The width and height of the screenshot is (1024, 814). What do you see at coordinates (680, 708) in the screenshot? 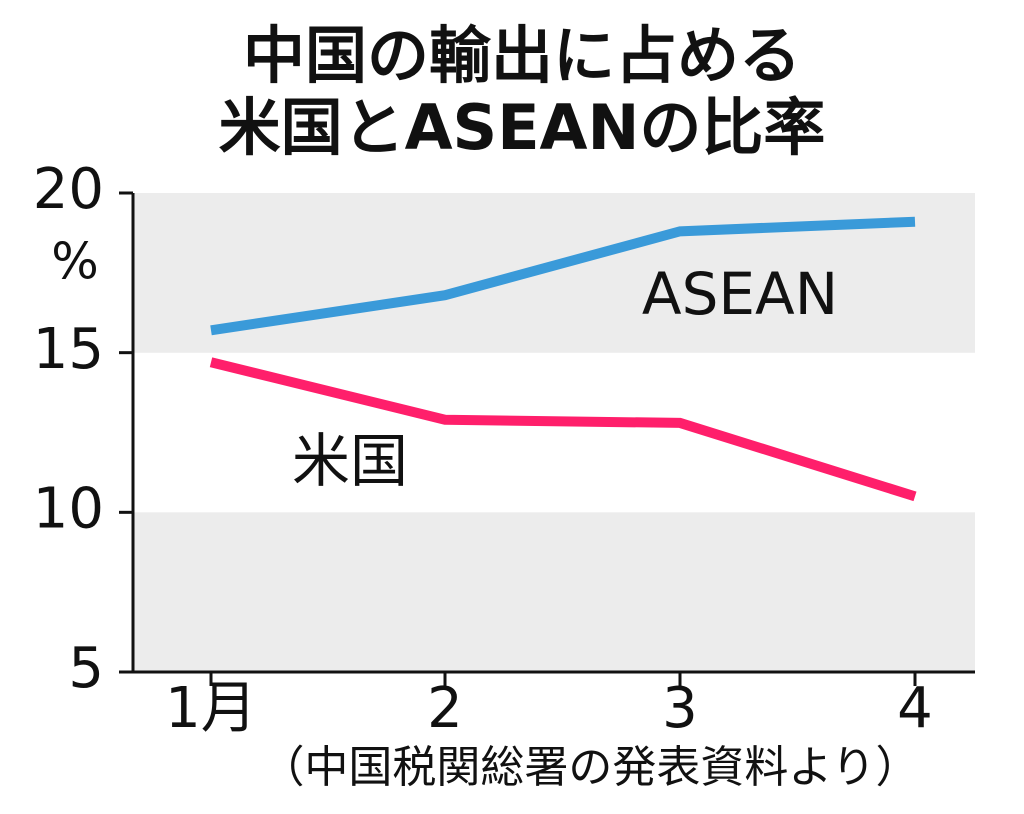
I see `x-tick-label: 3` at bounding box center [680, 708].